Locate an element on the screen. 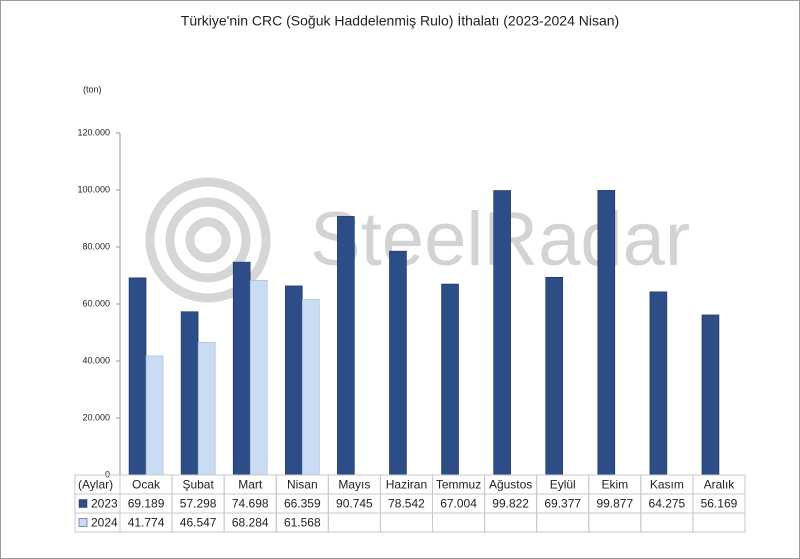 Image resolution: width=800 pixels, height=559 pixels. x-tick-label: Ocak is located at coordinates (146, 485).